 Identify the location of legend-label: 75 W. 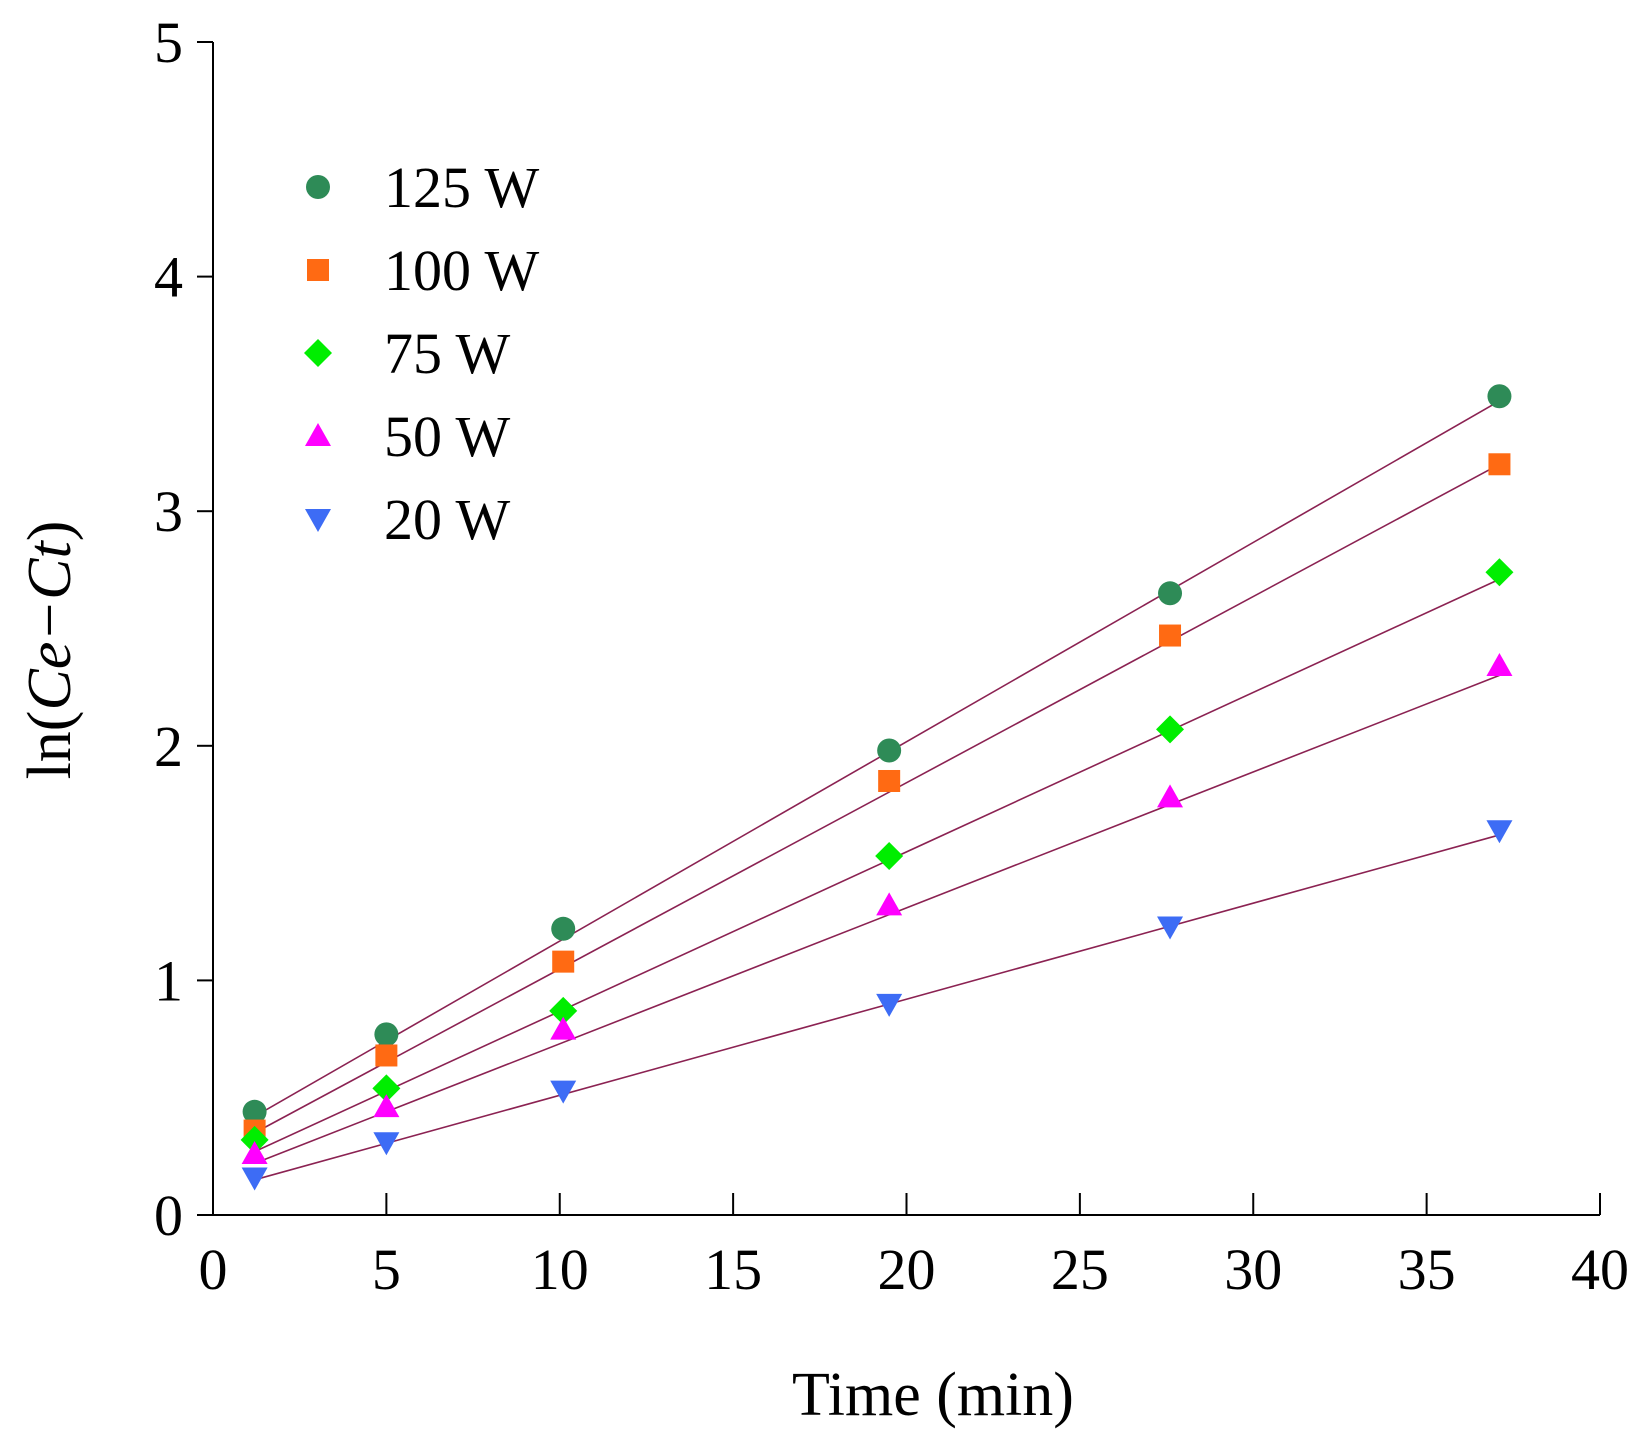
(447, 353).